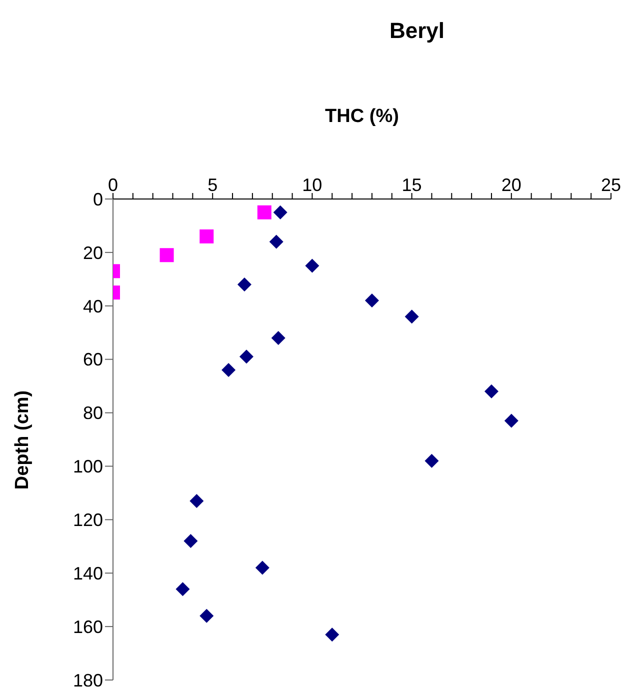 Image resolution: width=628 pixels, height=688 pixels. I want to click on y-tick-label: 0, so click(97, 199).